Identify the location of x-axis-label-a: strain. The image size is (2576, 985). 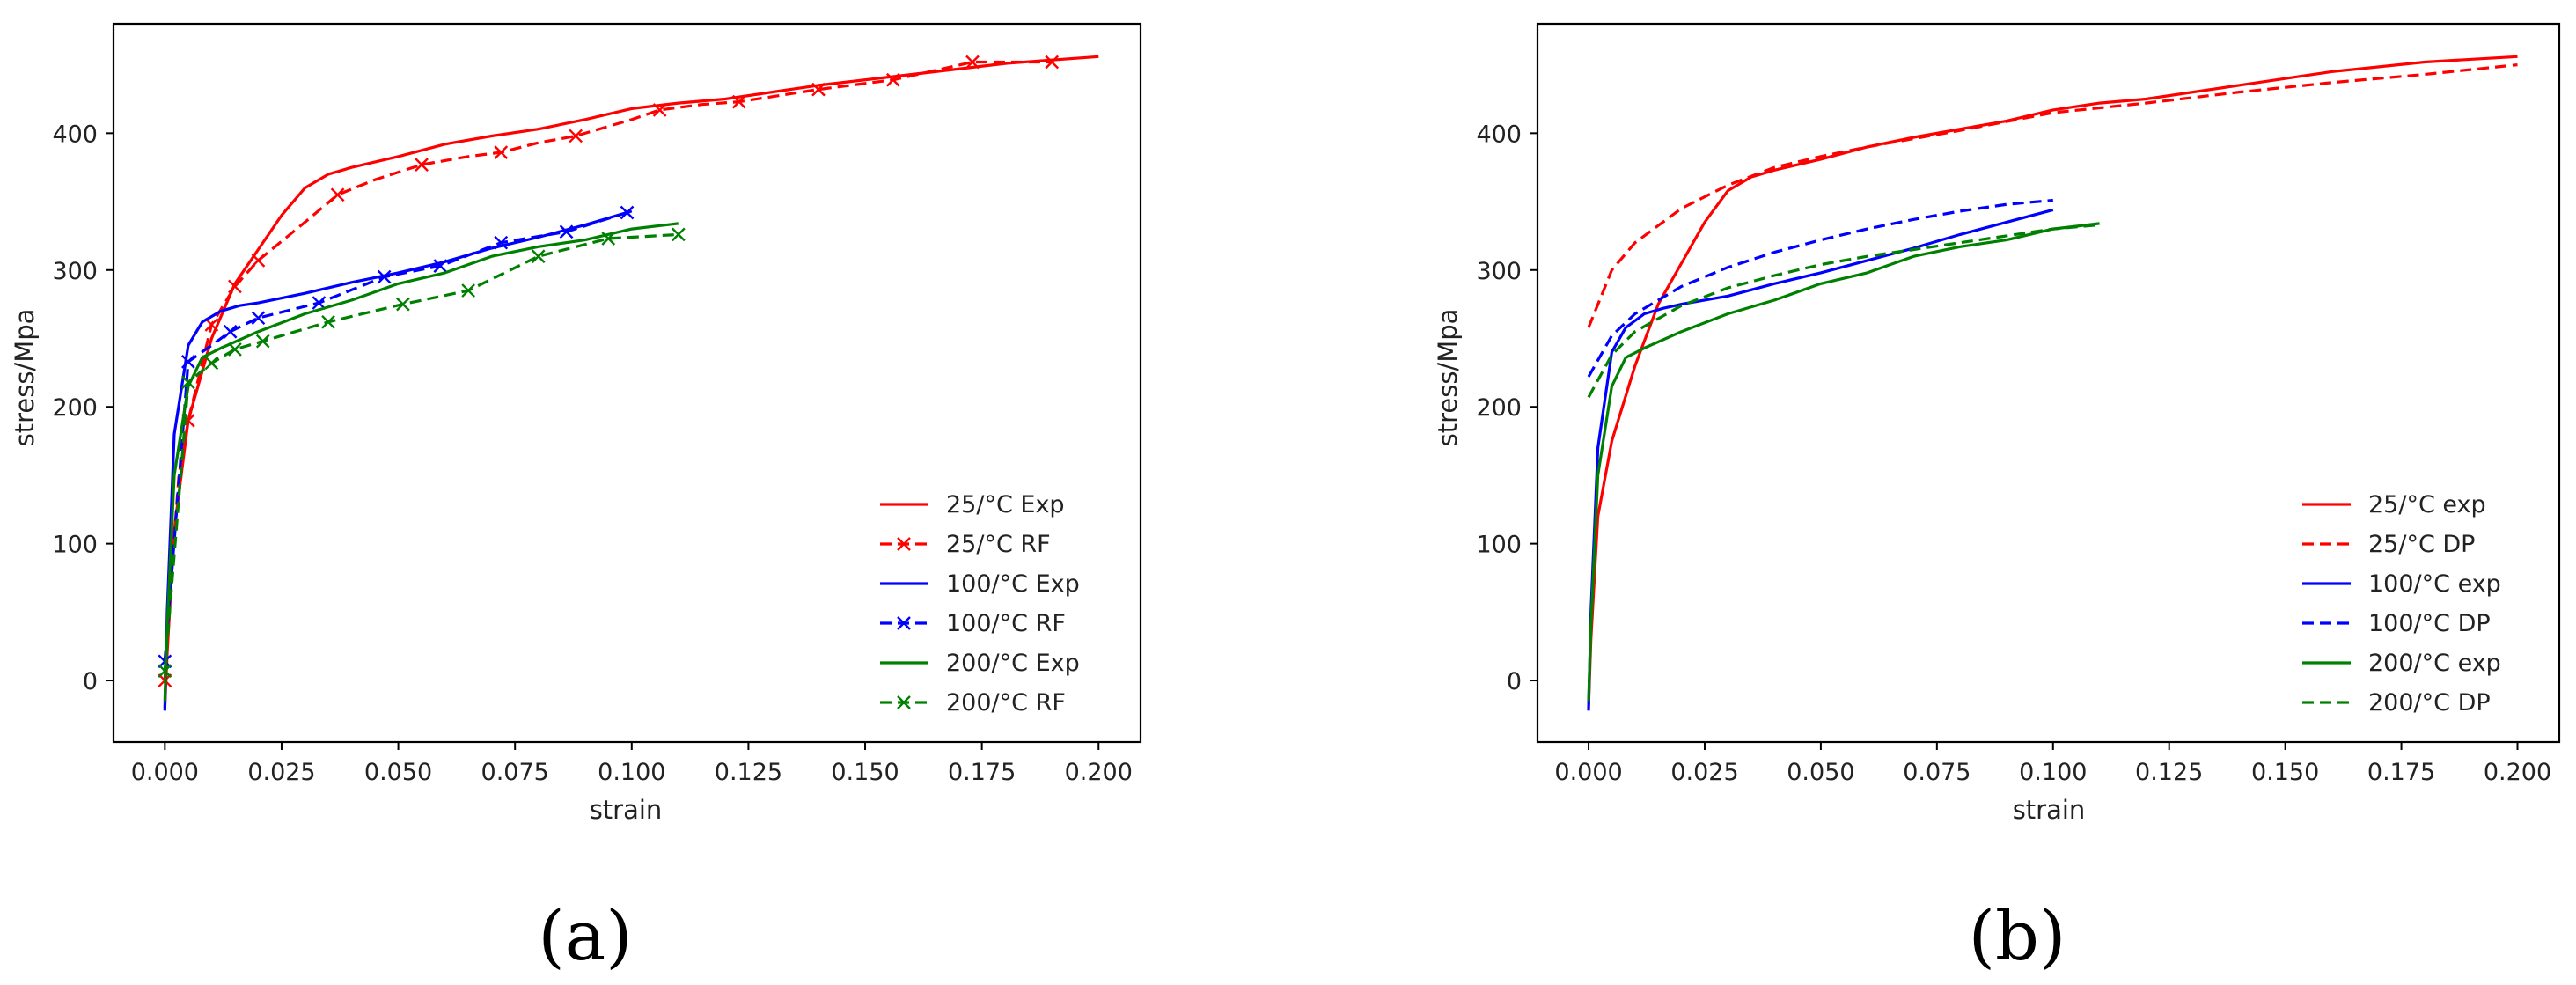
(626, 810).